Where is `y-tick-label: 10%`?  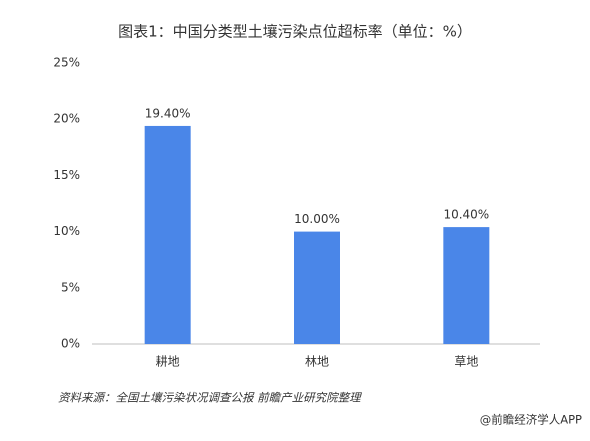
y-tick-label: 10% is located at coordinates (66, 231).